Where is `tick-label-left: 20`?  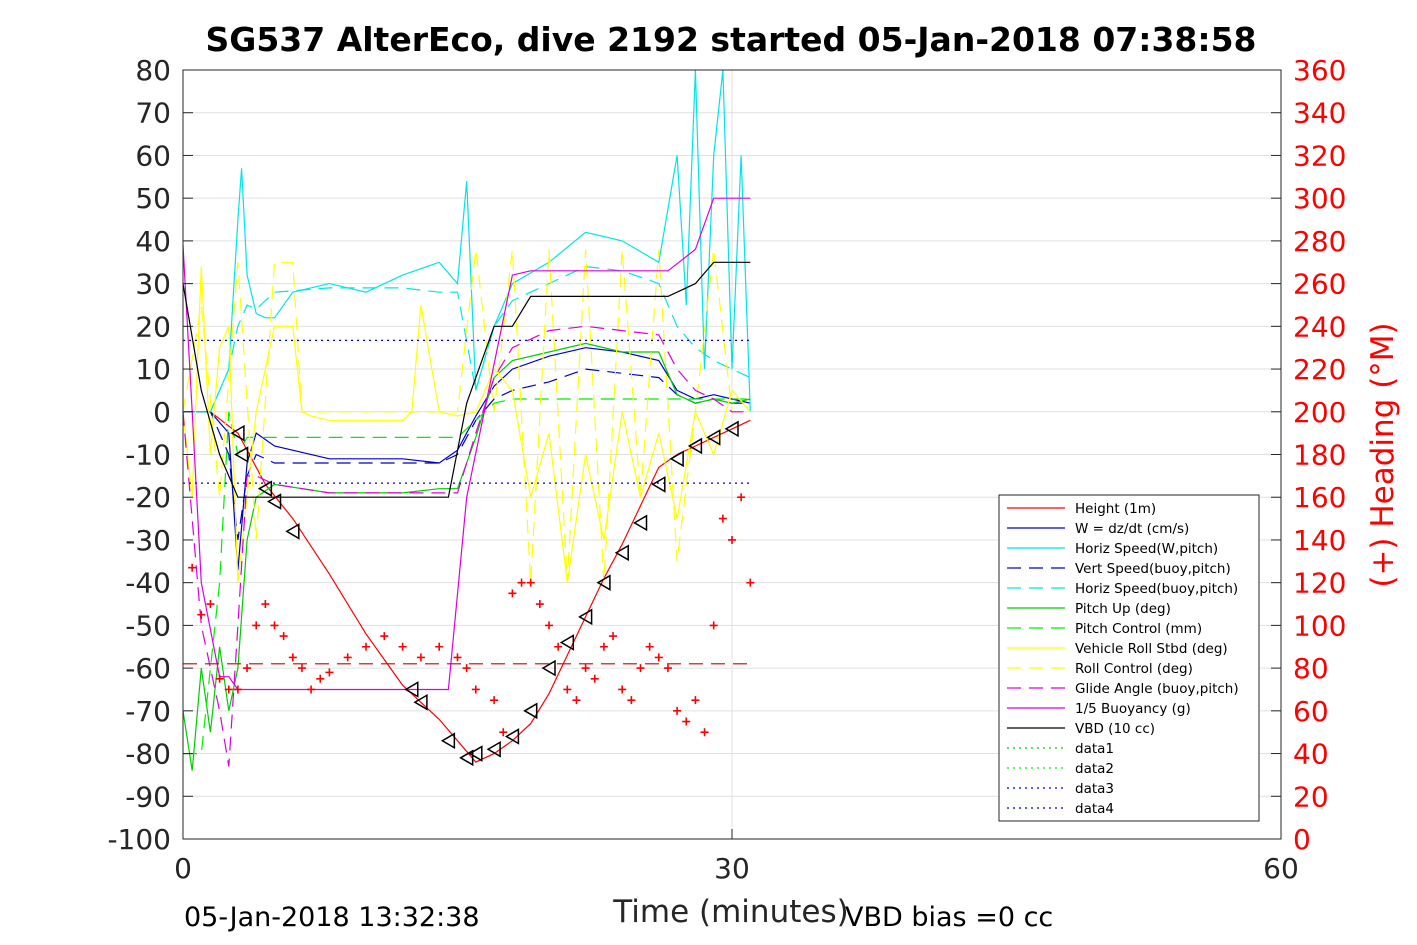
tick-label-left: 20 is located at coordinates (153, 326).